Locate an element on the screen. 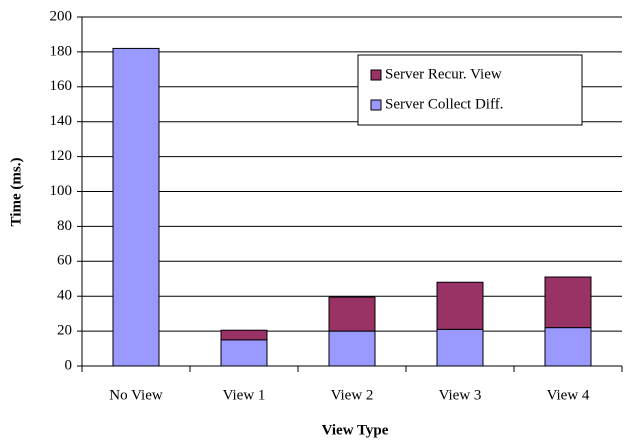 The width and height of the screenshot is (640, 445). y-tick-label: 60 is located at coordinates (64, 261).